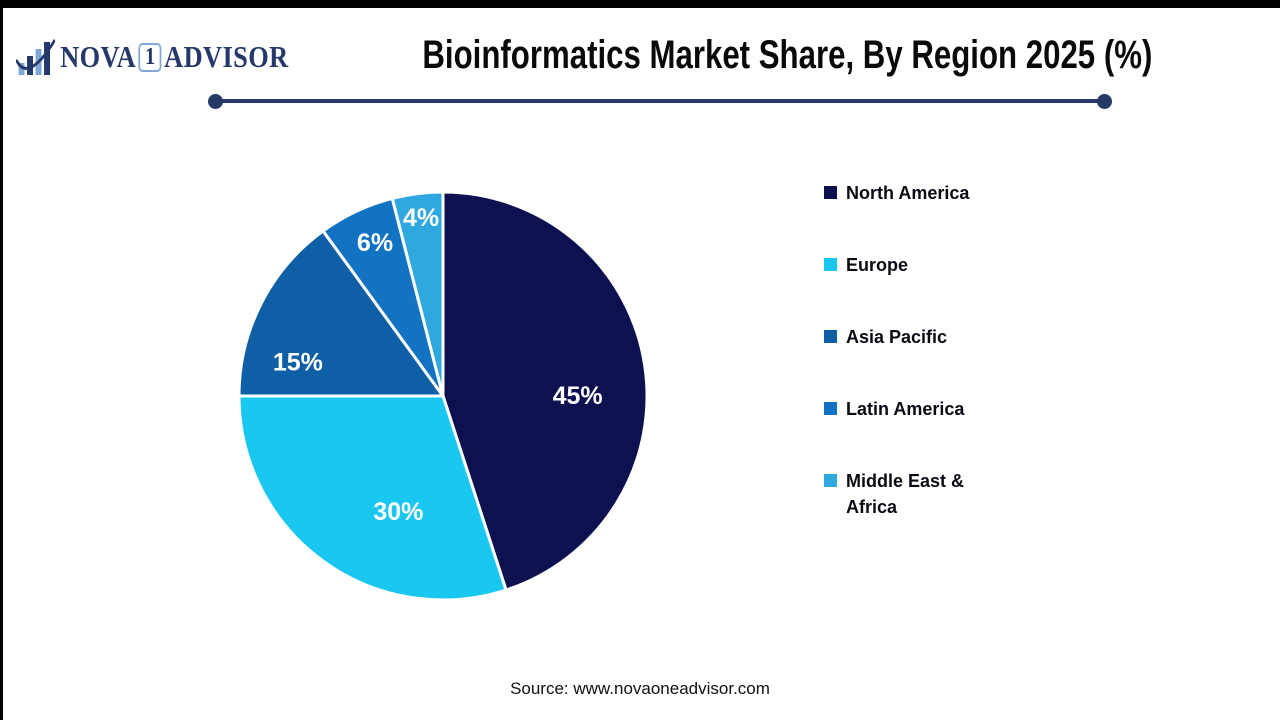 The image size is (1280, 720). What do you see at coordinates (578, 396) in the screenshot?
I see `pie-label-north-america: 45%` at bounding box center [578, 396].